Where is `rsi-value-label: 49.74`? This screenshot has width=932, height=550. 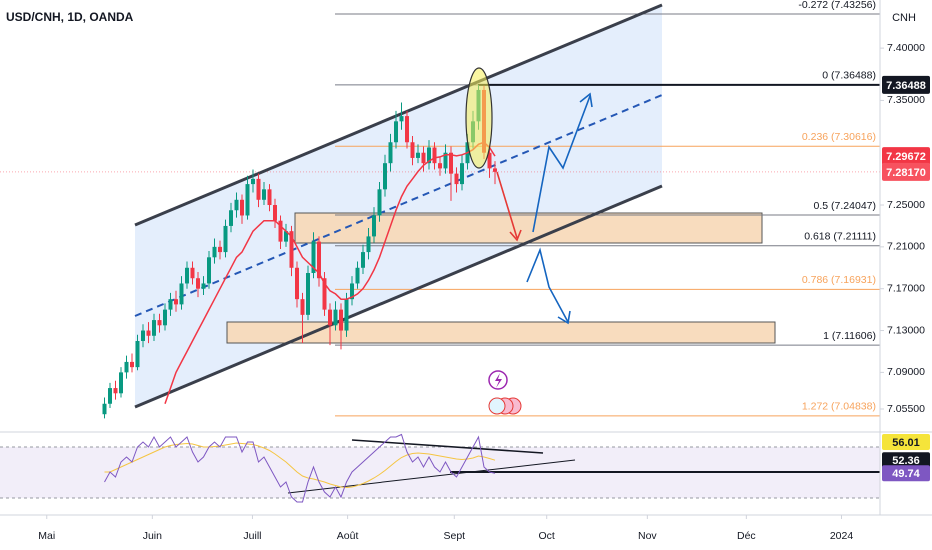 rsi-value-label: 49.74 is located at coordinates (906, 474).